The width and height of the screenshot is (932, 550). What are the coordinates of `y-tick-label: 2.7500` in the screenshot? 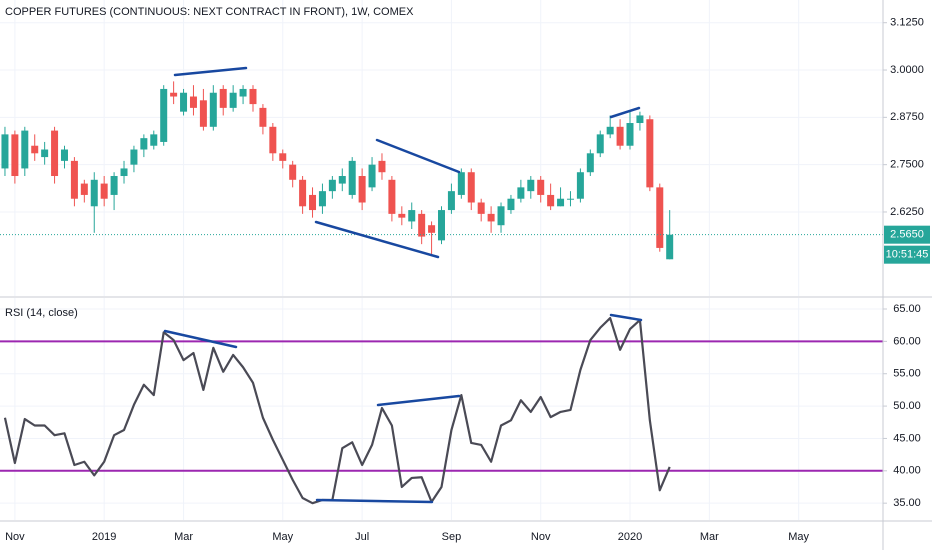 It's located at (907, 165).